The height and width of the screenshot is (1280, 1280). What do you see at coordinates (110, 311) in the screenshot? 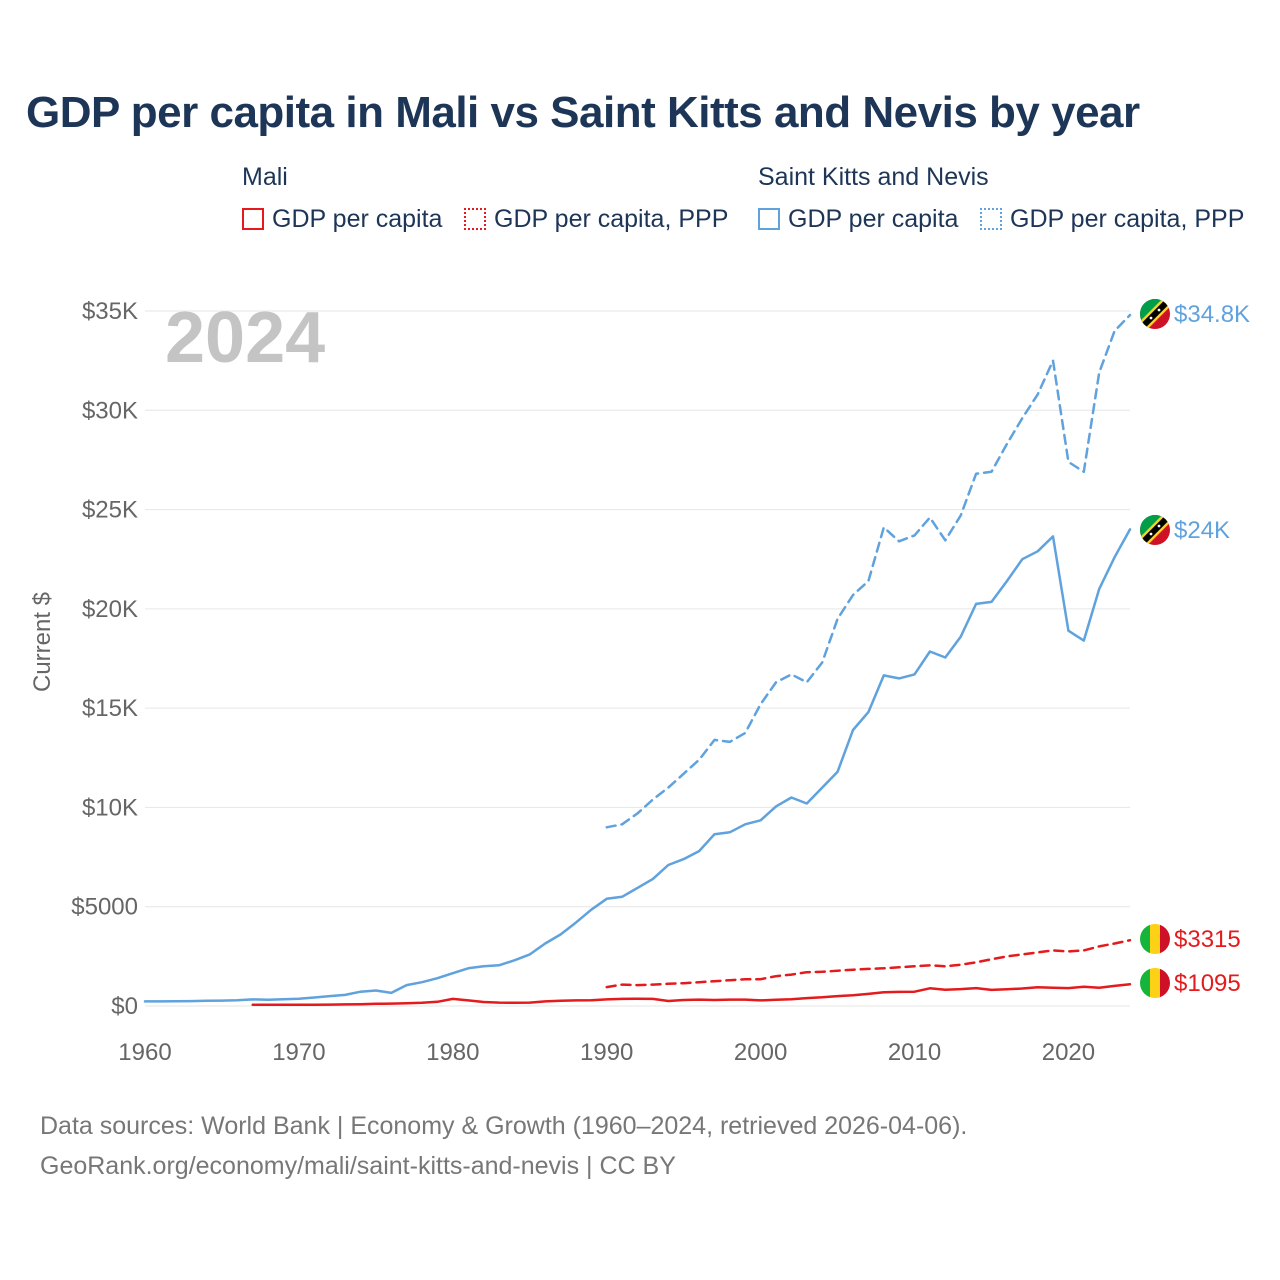
I see `y-tick-label: $35K` at bounding box center [110, 311].